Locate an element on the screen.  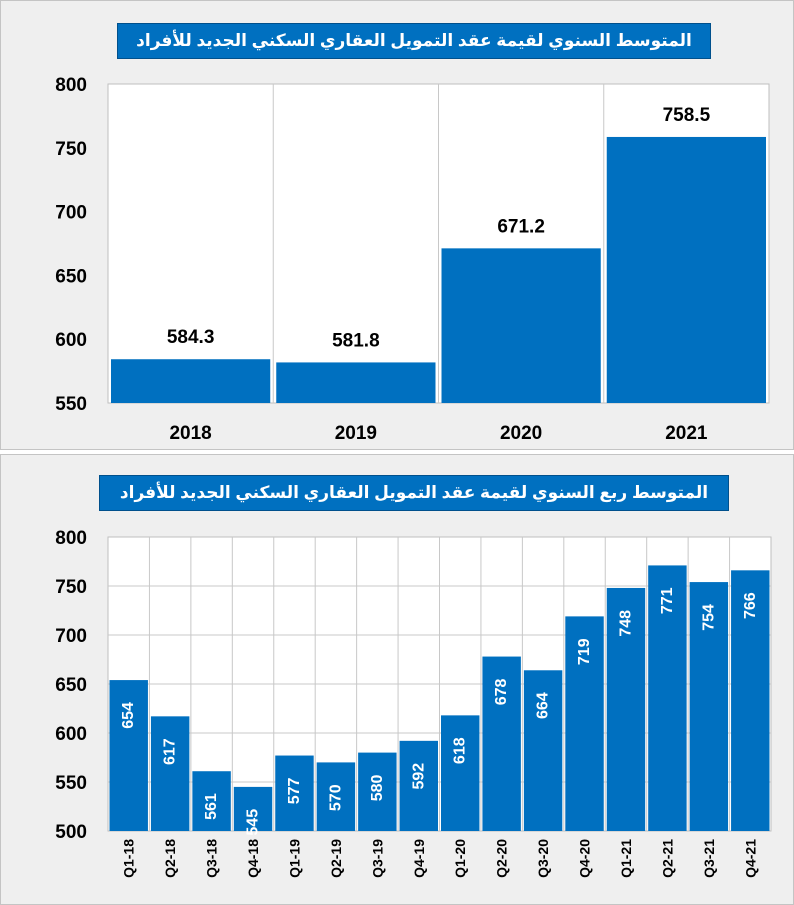
x-tick-label: Q3-19 is located at coordinates (377, 858).